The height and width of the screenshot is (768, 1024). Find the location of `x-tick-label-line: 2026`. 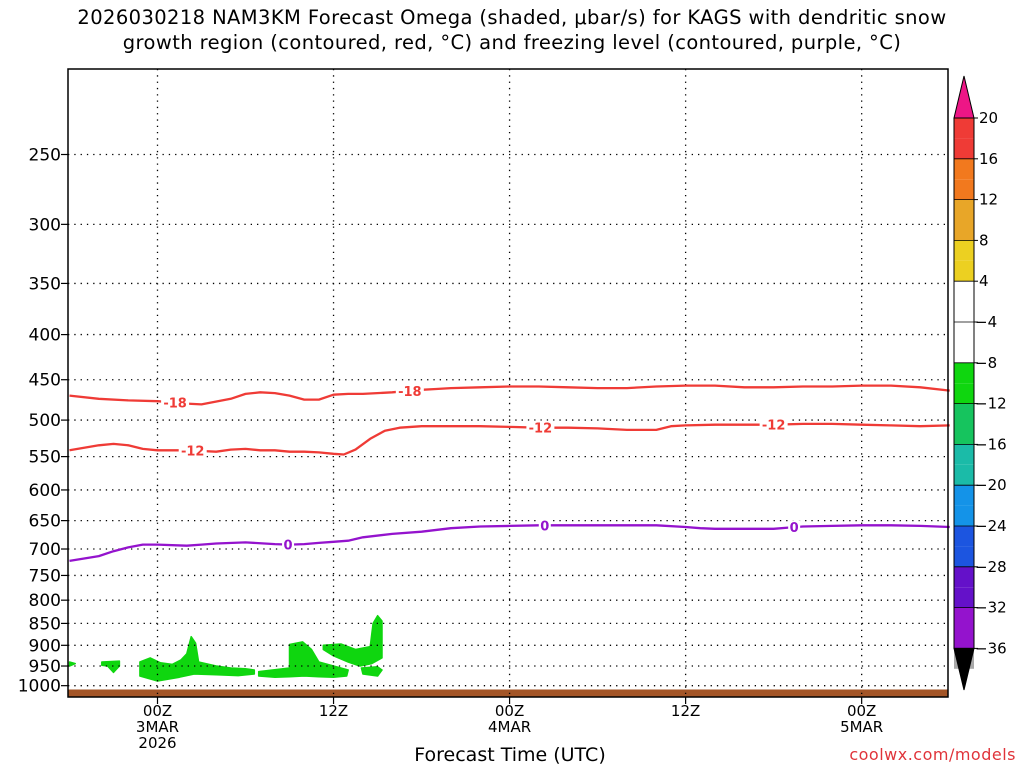

x-tick-label-line: 2026 is located at coordinates (157, 743).